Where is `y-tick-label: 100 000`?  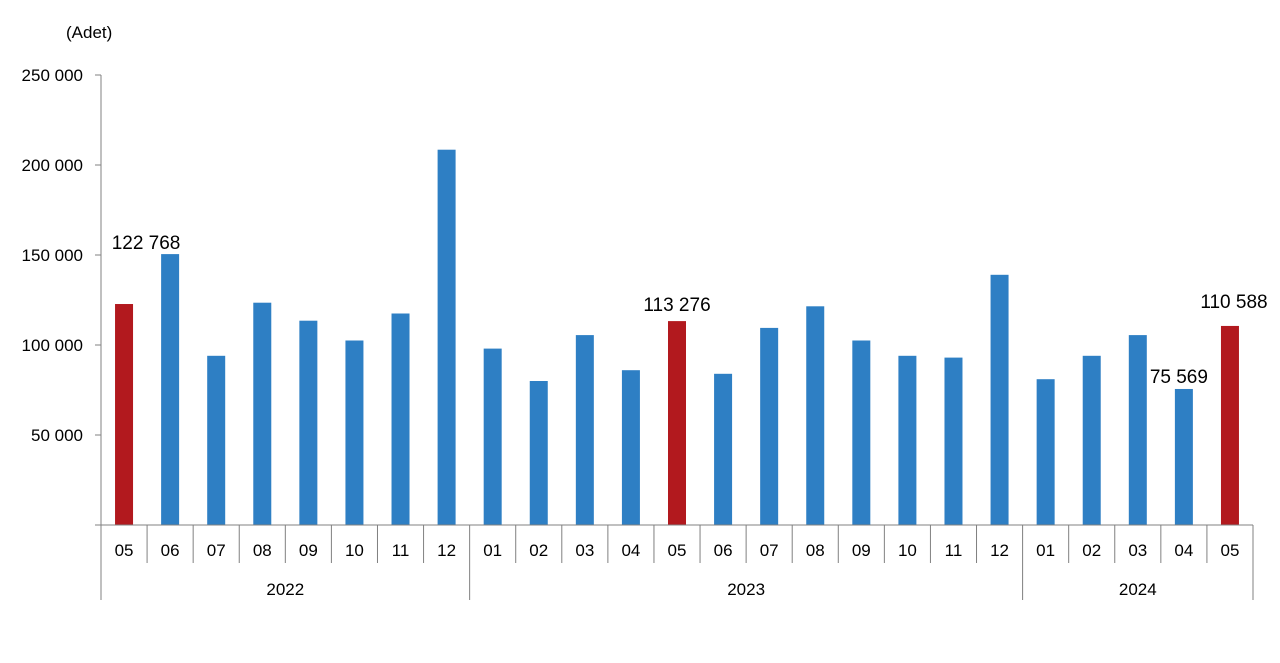 y-tick-label: 100 000 is located at coordinates (52, 345).